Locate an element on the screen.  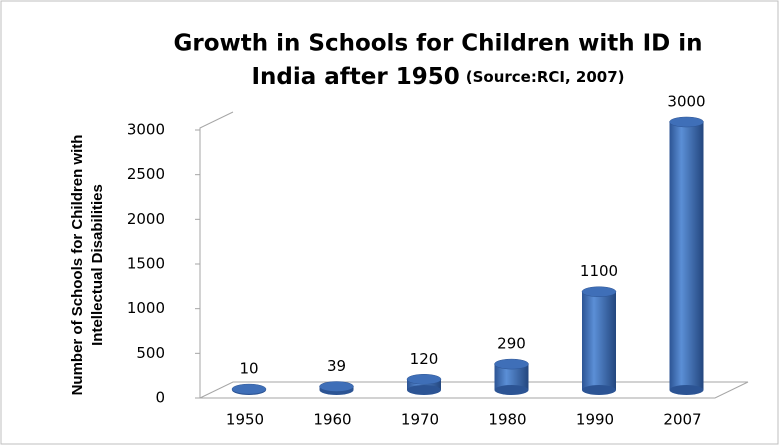
value-label: 1100 is located at coordinates (599, 271).